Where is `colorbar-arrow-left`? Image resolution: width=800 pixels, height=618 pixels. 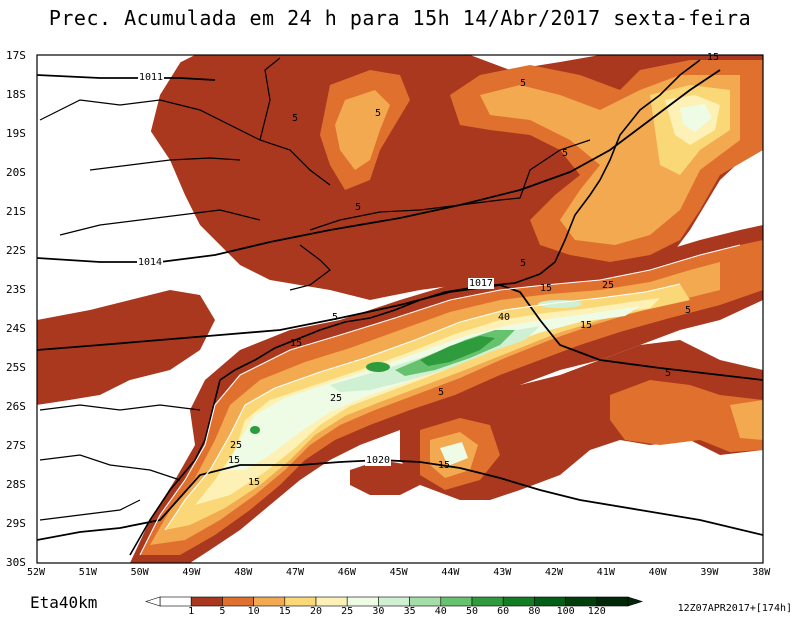 colorbar-arrow-left is located at coordinates (153, 601).